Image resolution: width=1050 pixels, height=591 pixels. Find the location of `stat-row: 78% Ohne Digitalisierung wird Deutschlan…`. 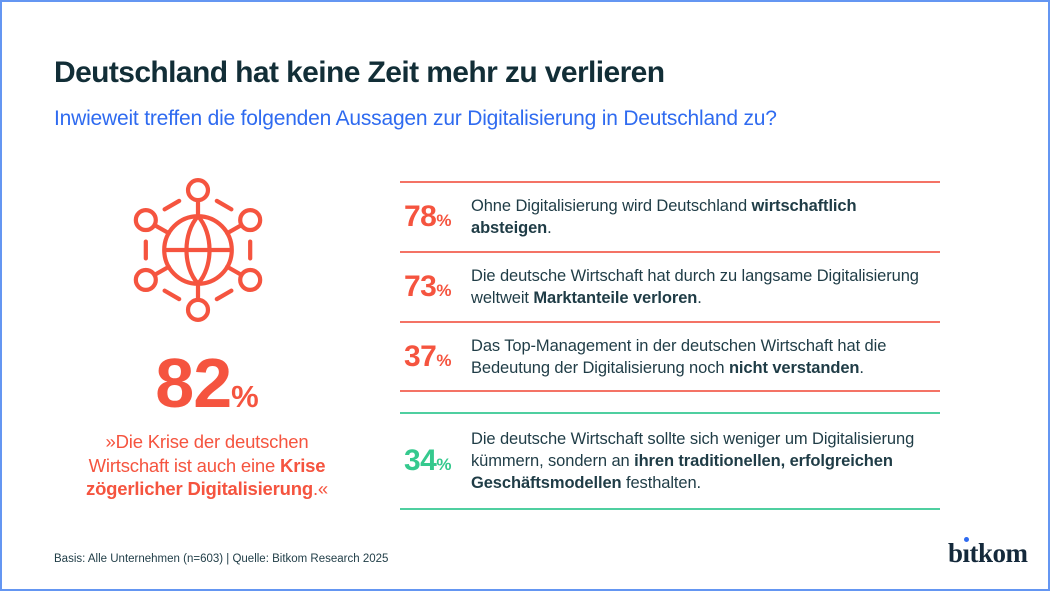

stat-row: 78% Ohne Digitalisierung wird Deutschlan… is located at coordinates (670, 217).